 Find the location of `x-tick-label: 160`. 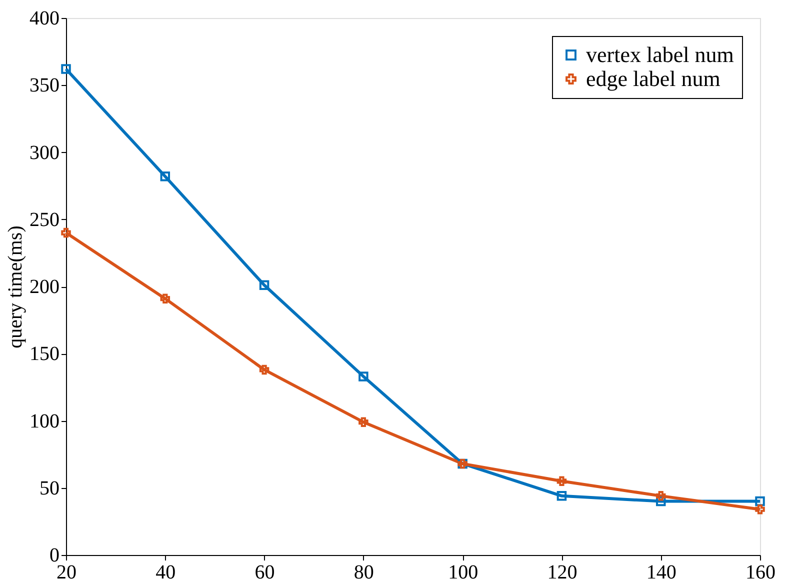

x-tick-label: 160 is located at coordinates (761, 573).